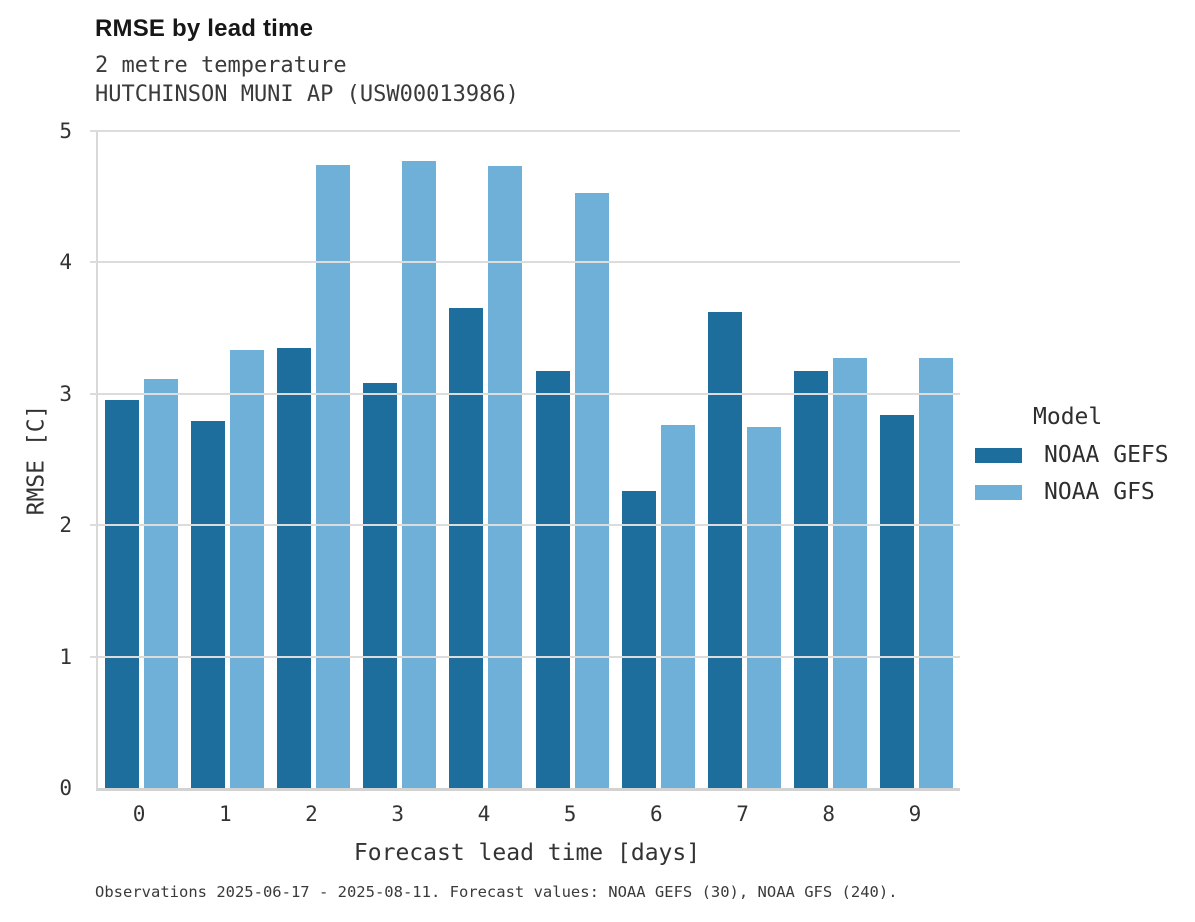 This screenshot has height=922, width=1195. Describe the element at coordinates (398, 814) in the screenshot. I see `x-tick-label-3: 3` at that location.